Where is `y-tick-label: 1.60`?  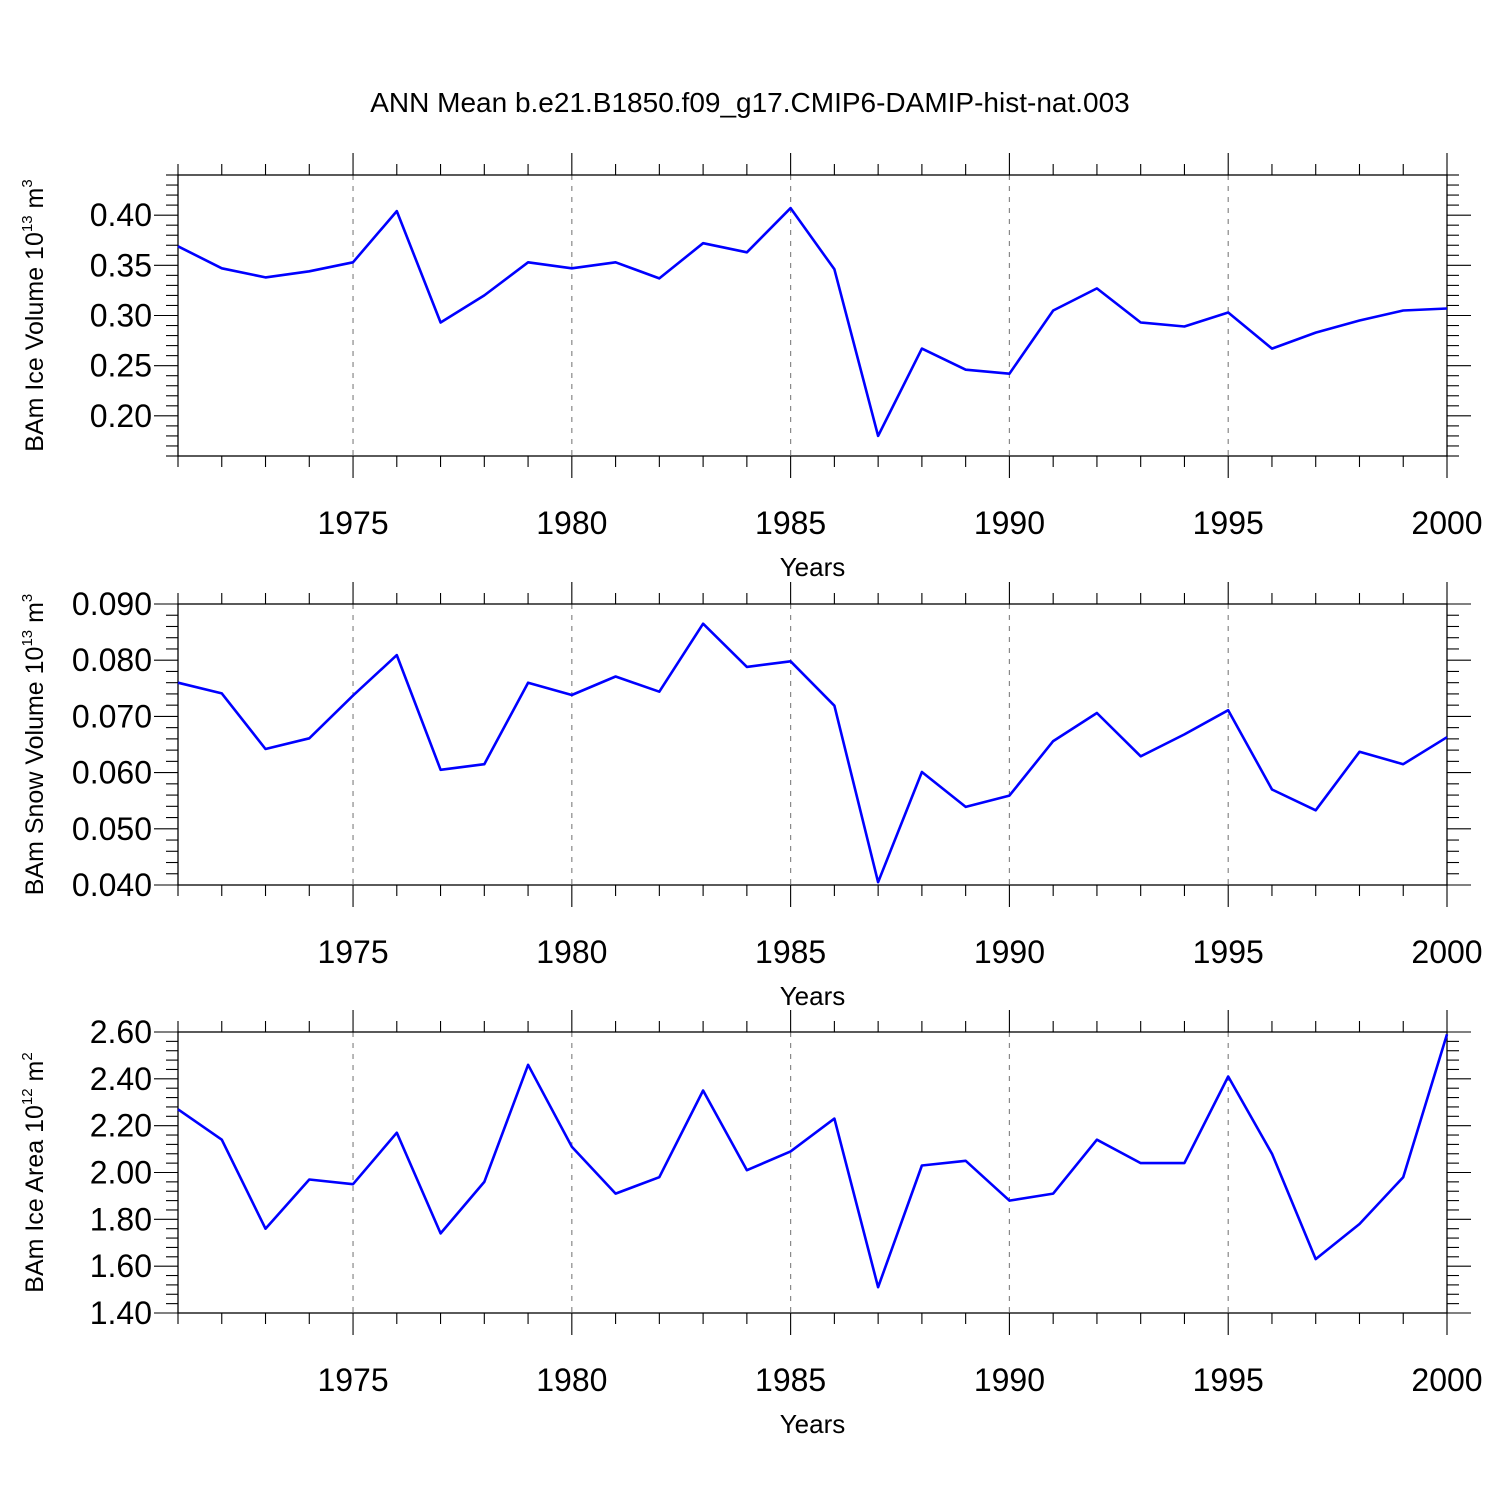
y-tick-label: 1.60 is located at coordinates (121, 1266).